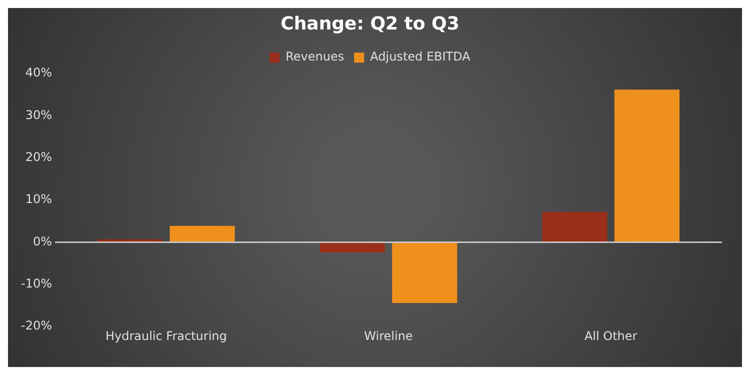 The height and width of the screenshot is (375, 750). Describe the element at coordinates (38, 115) in the screenshot. I see `y-tick-label: 30%` at that location.